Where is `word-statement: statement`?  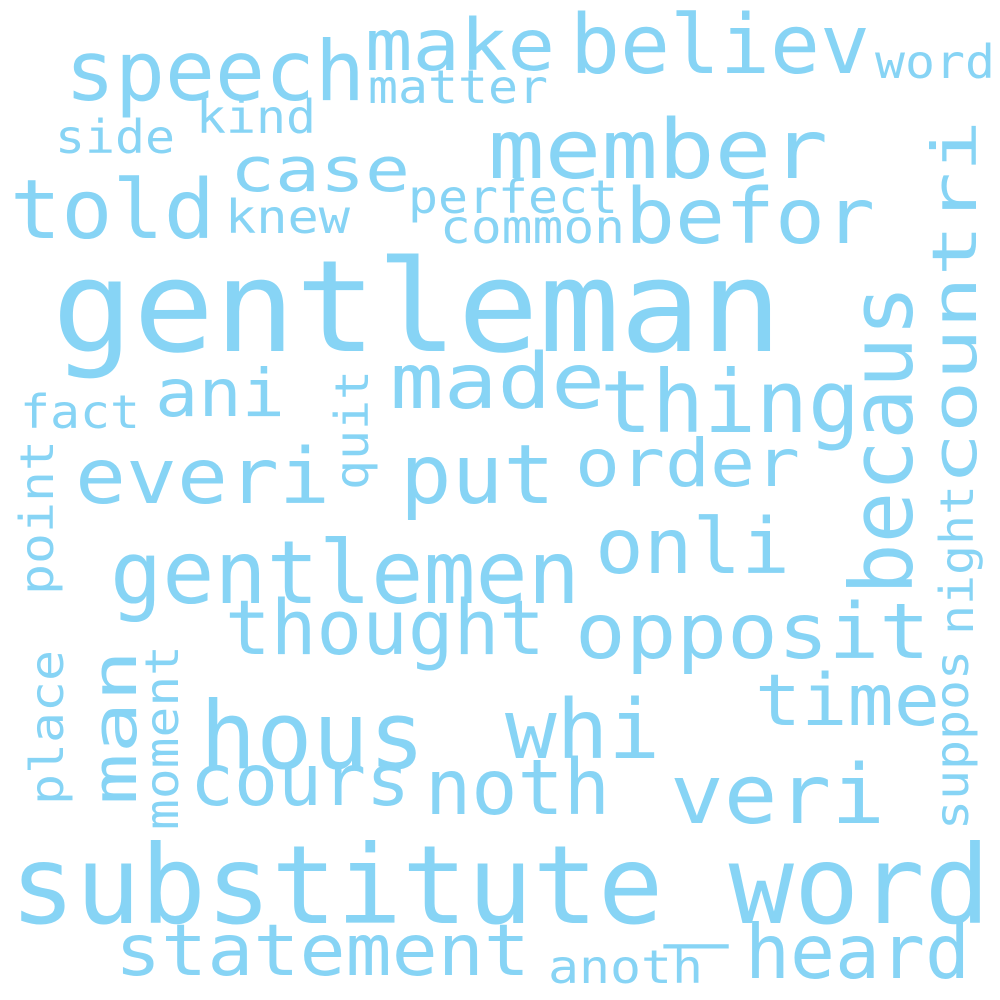 word-statement: statement is located at coordinates (322, 950).